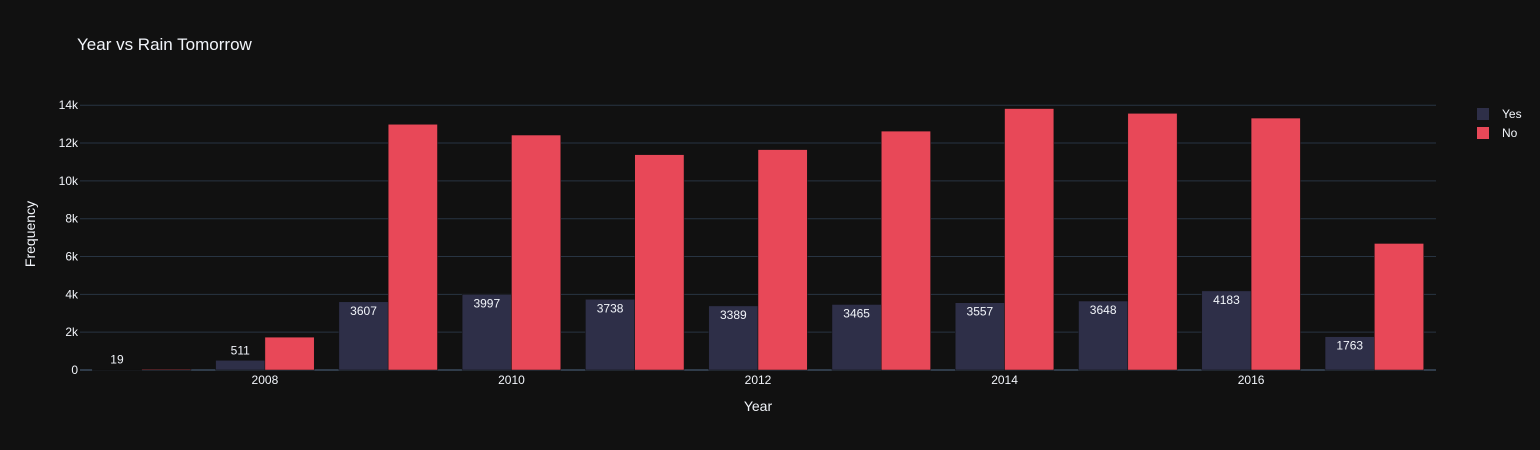 The image size is (1540, 450). I want to click on y-tick-label: 0, so click(74, 370).